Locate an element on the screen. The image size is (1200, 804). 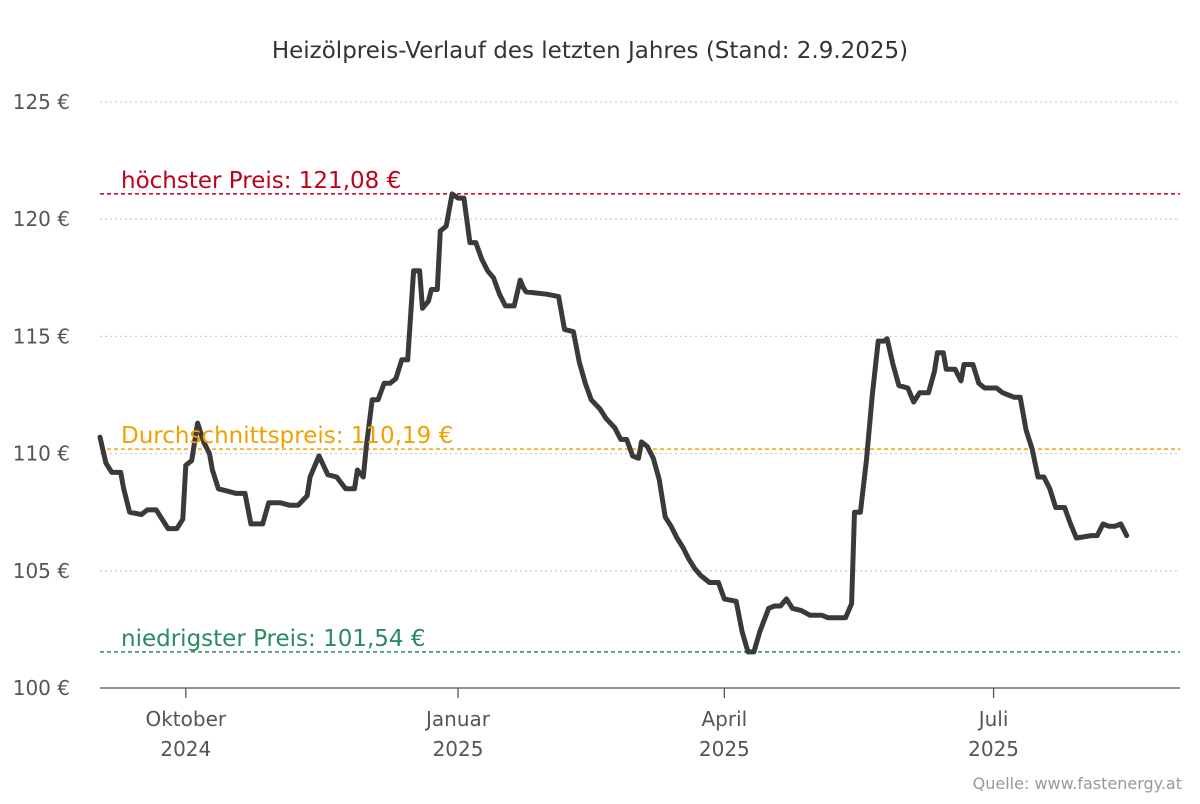
y-tick-label: 110 € is located at coordinates (41, 454).